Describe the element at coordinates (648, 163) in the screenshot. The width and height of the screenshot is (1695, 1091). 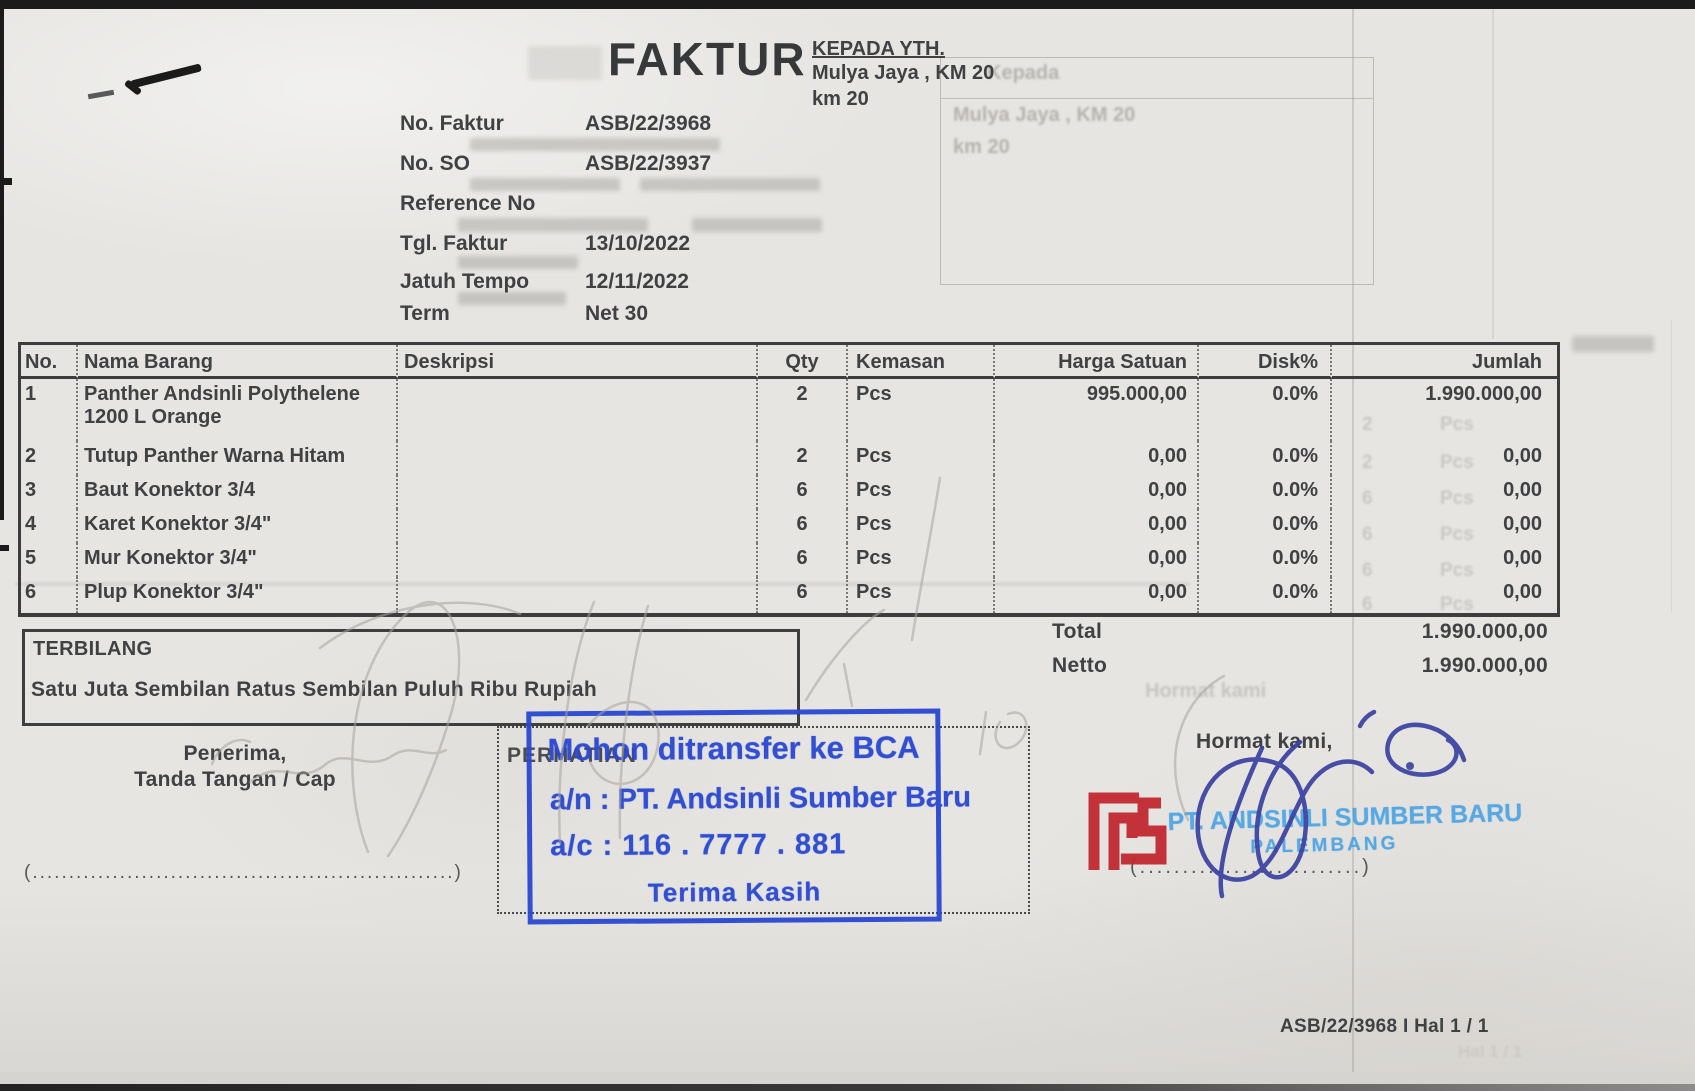
I see `meta-value: ASB/22/3937` at that location.